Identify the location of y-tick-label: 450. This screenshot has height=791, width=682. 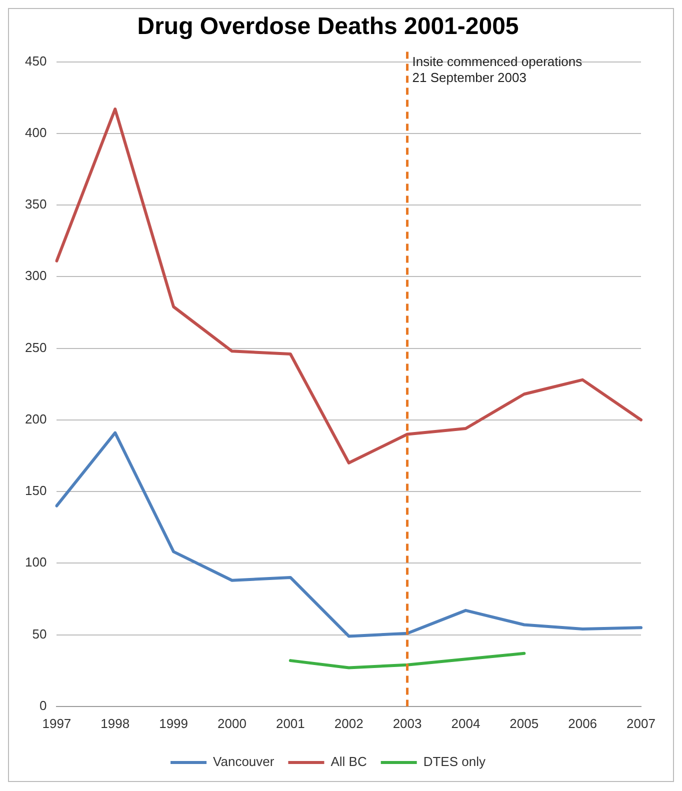
(35, 60).